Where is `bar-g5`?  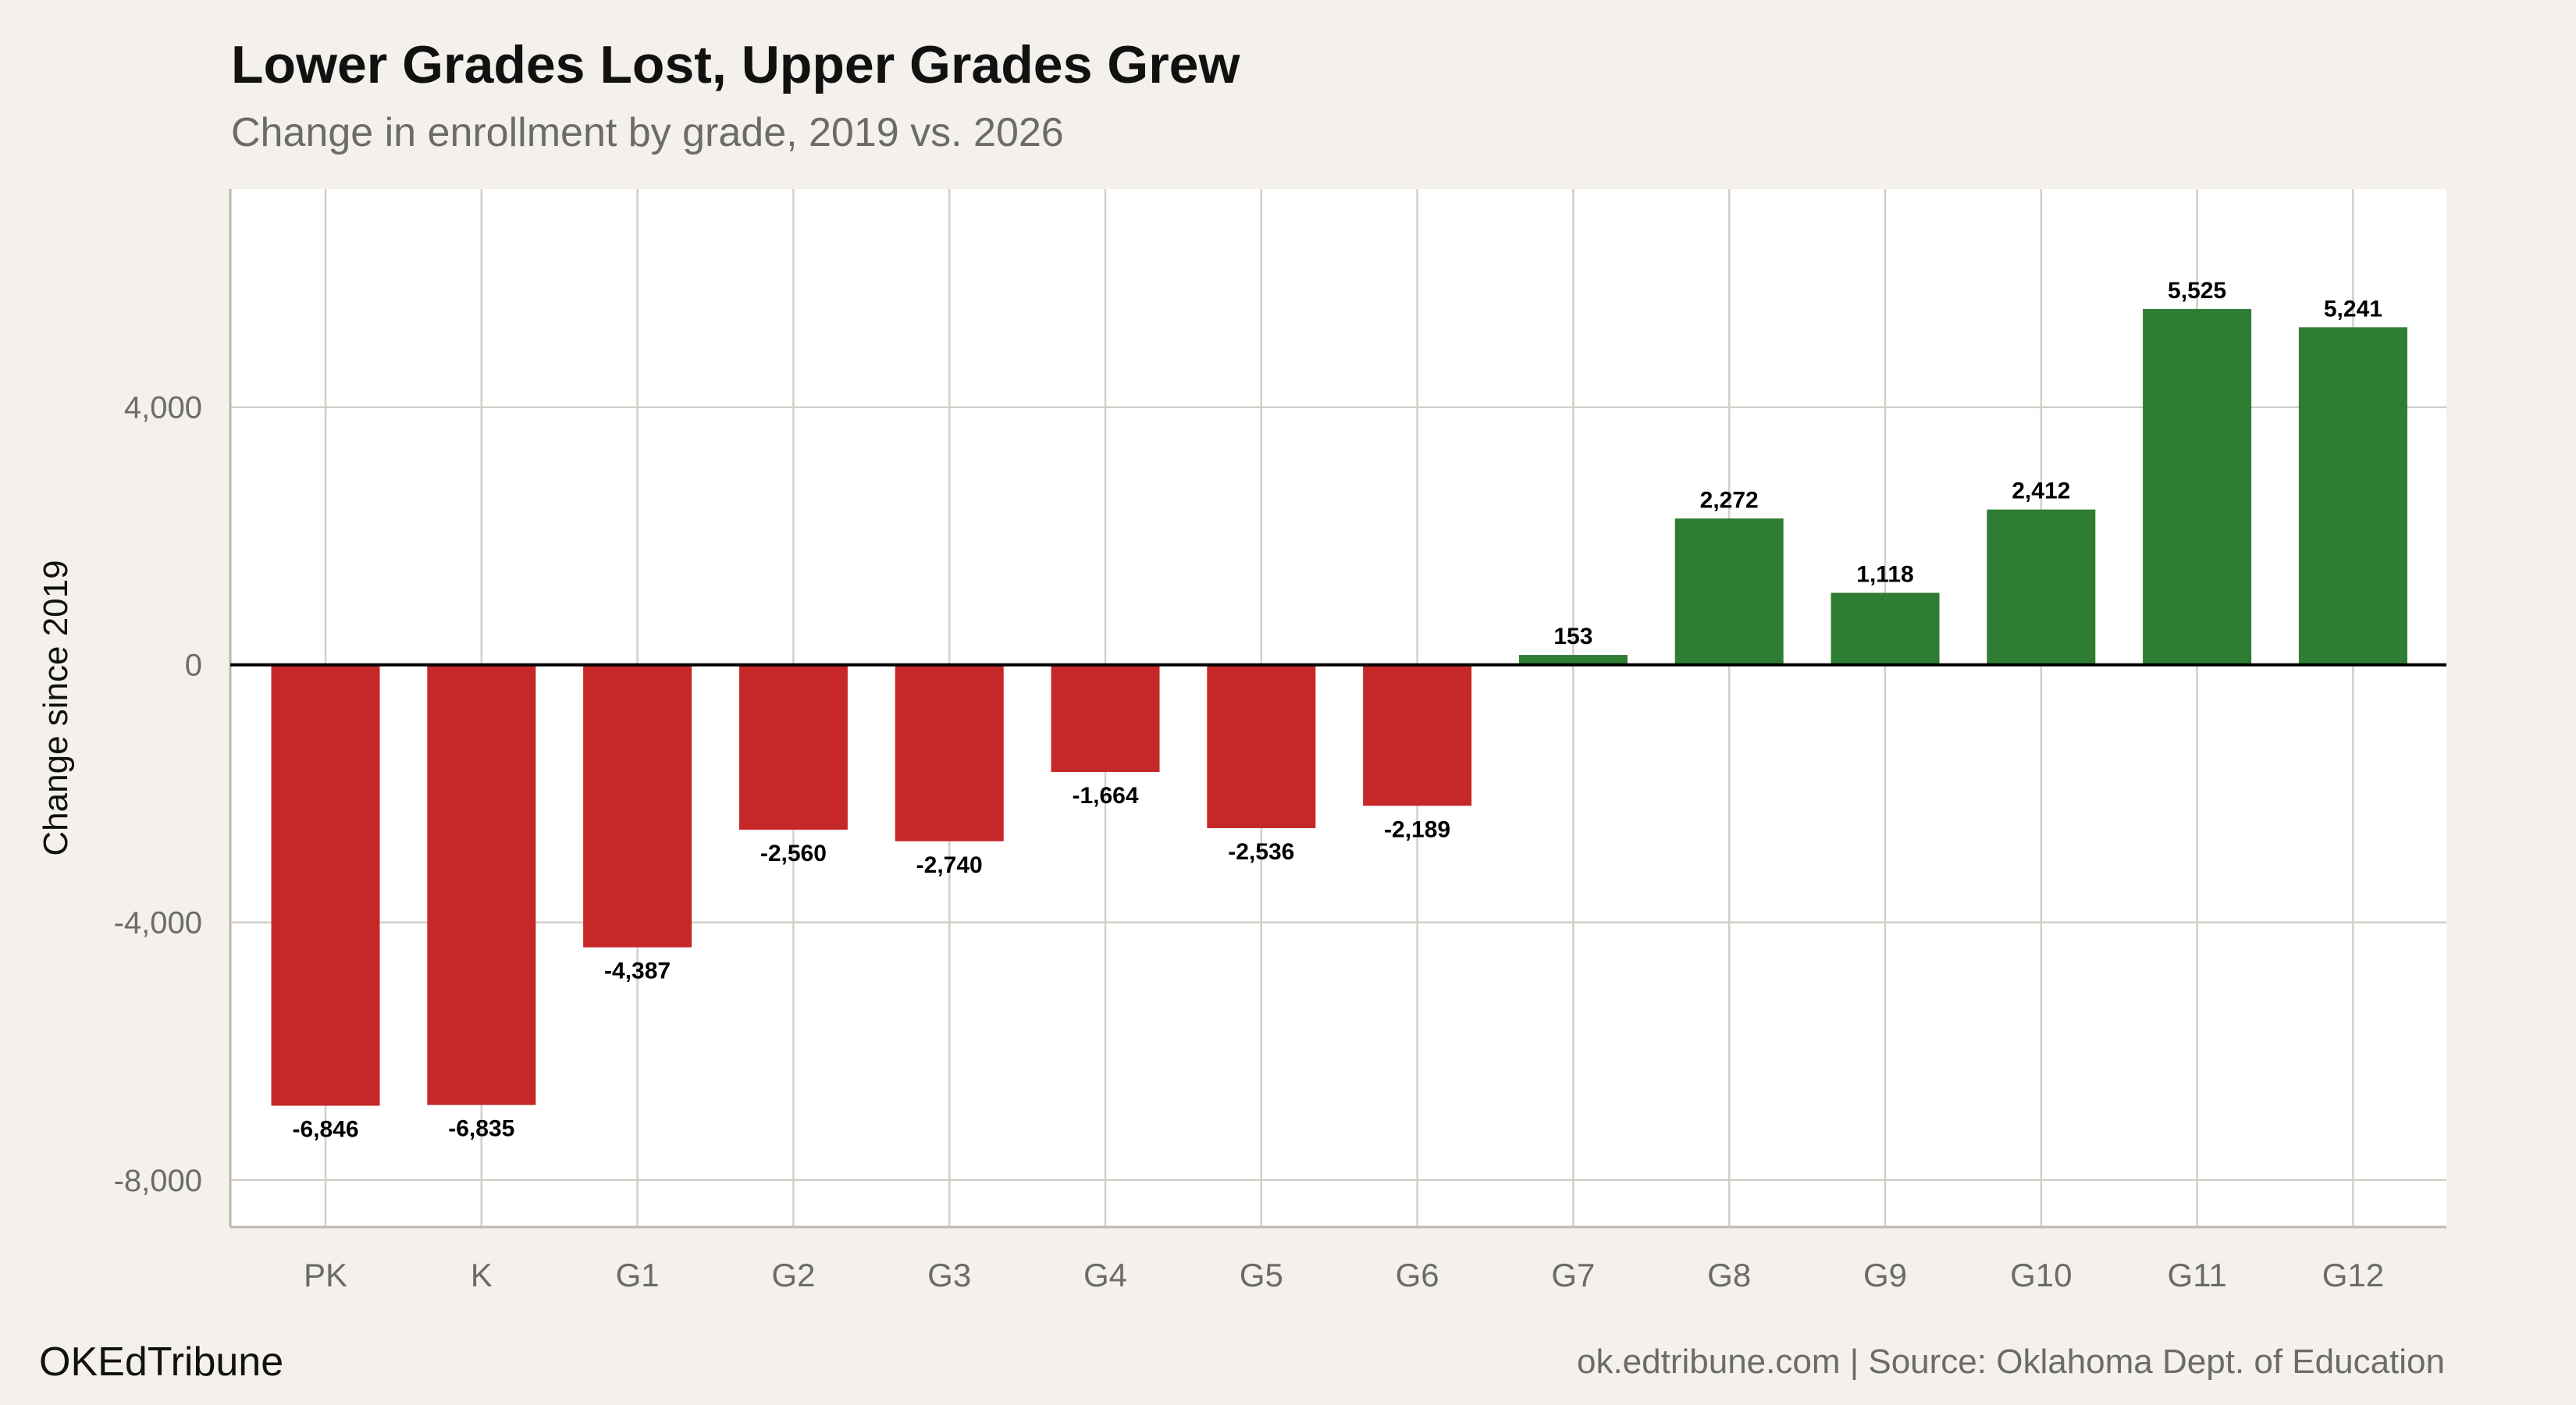
bar-g5 is located at coordinates (1261, 746).